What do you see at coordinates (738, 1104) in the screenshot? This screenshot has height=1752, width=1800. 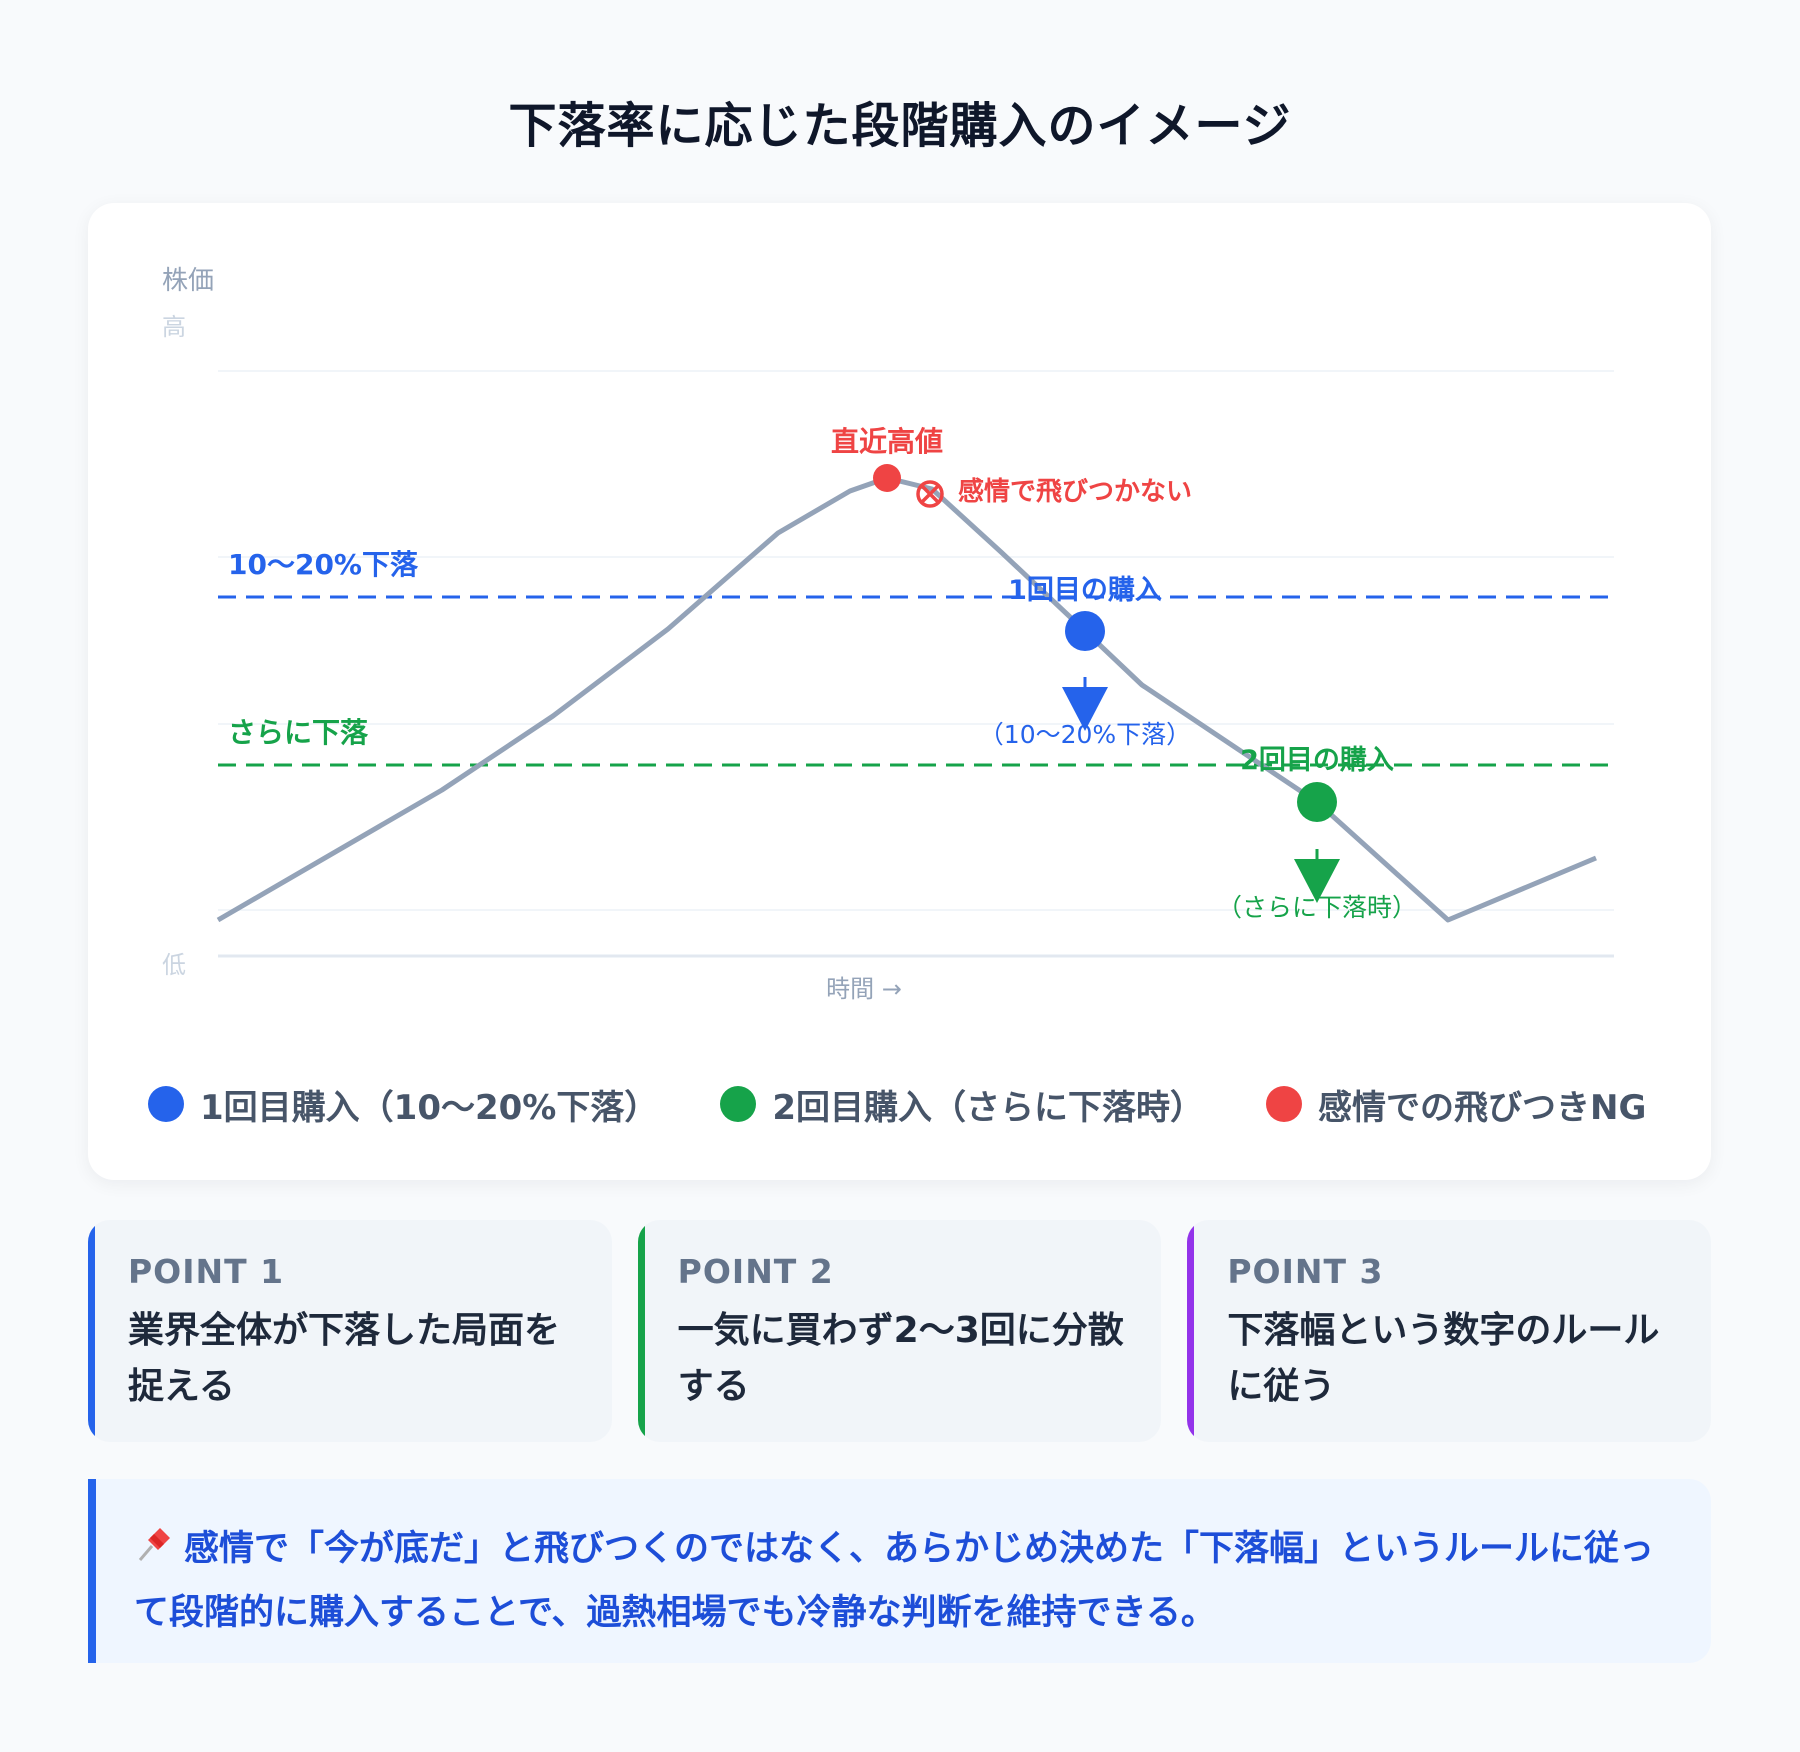 I see `green-dot-icon` at bounding box center [738, 1104].